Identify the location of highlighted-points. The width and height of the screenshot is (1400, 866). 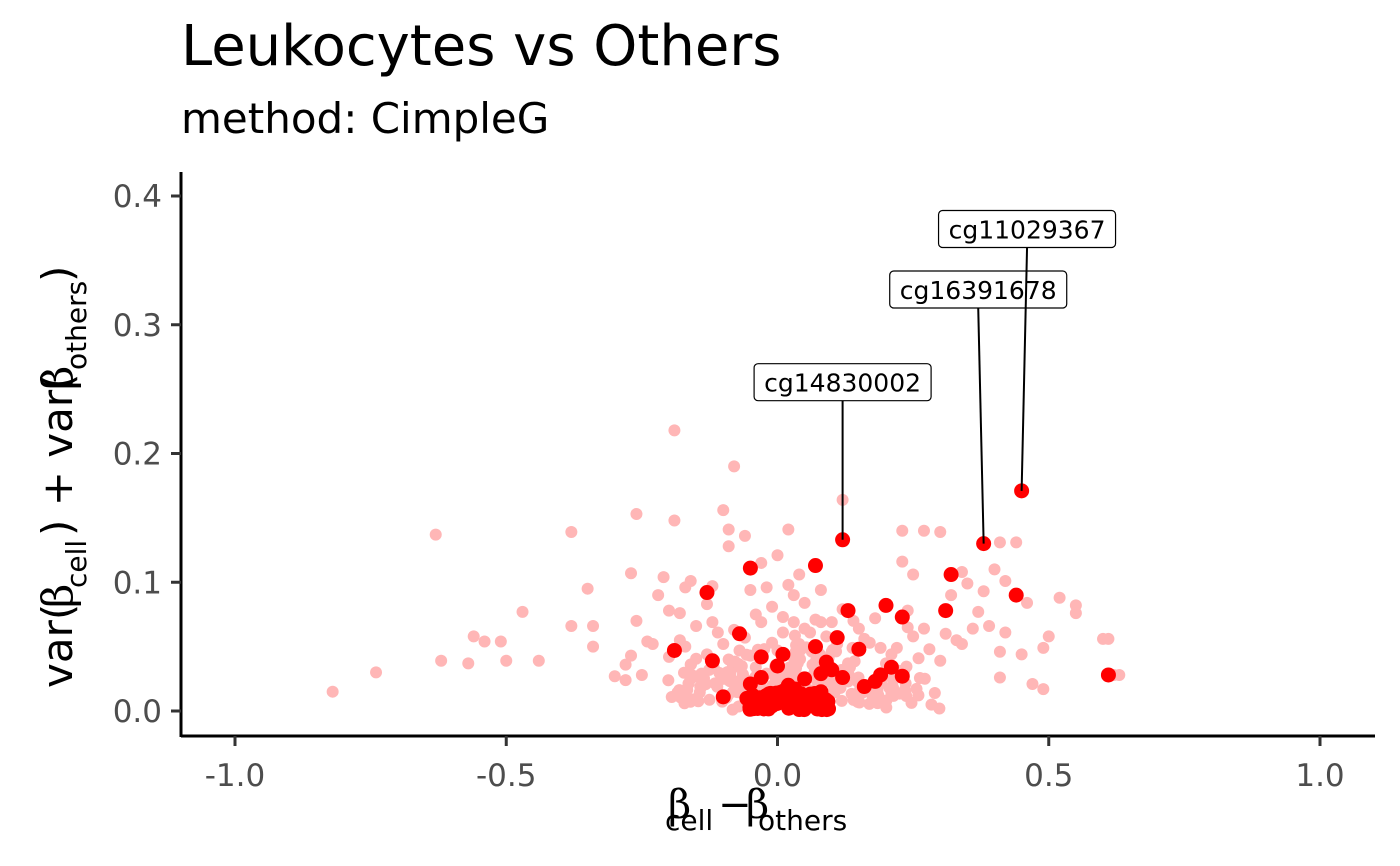
(891, 600).